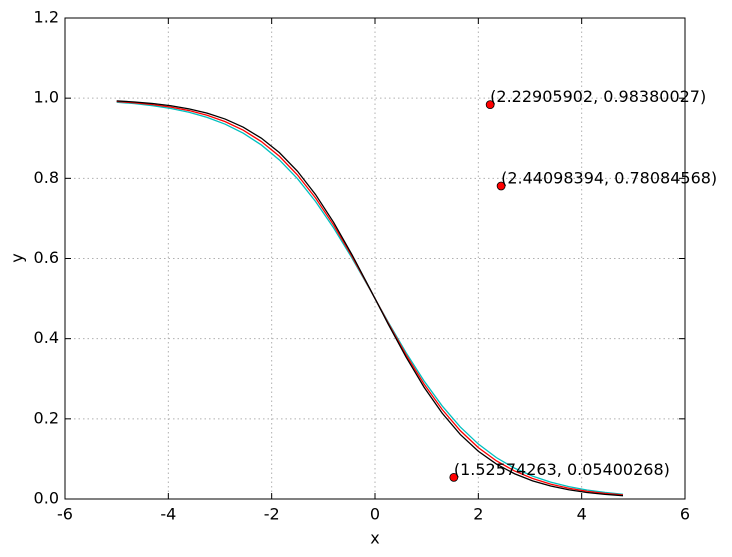 Image resolution: width=732 pixels, height=557 pixels. Describe the element at coordinates (46, 337) in the screenshot. I see `y-tick-label: 0.4` at that location.